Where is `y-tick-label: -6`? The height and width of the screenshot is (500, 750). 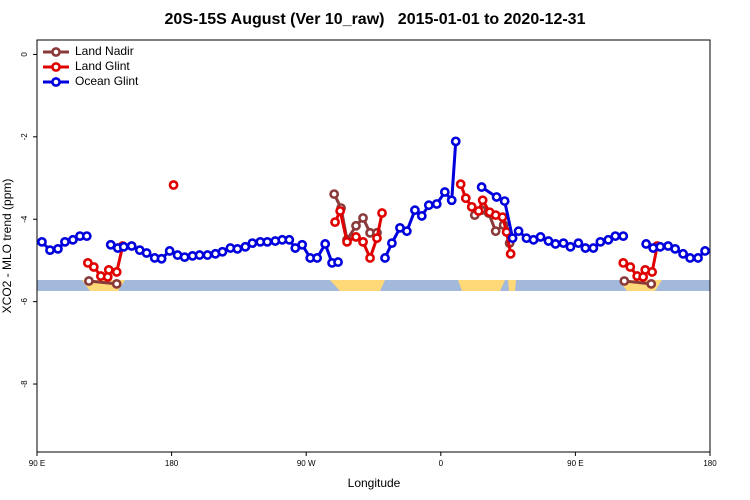 y-tick-label: -6 is located at coordinates (24, 302).